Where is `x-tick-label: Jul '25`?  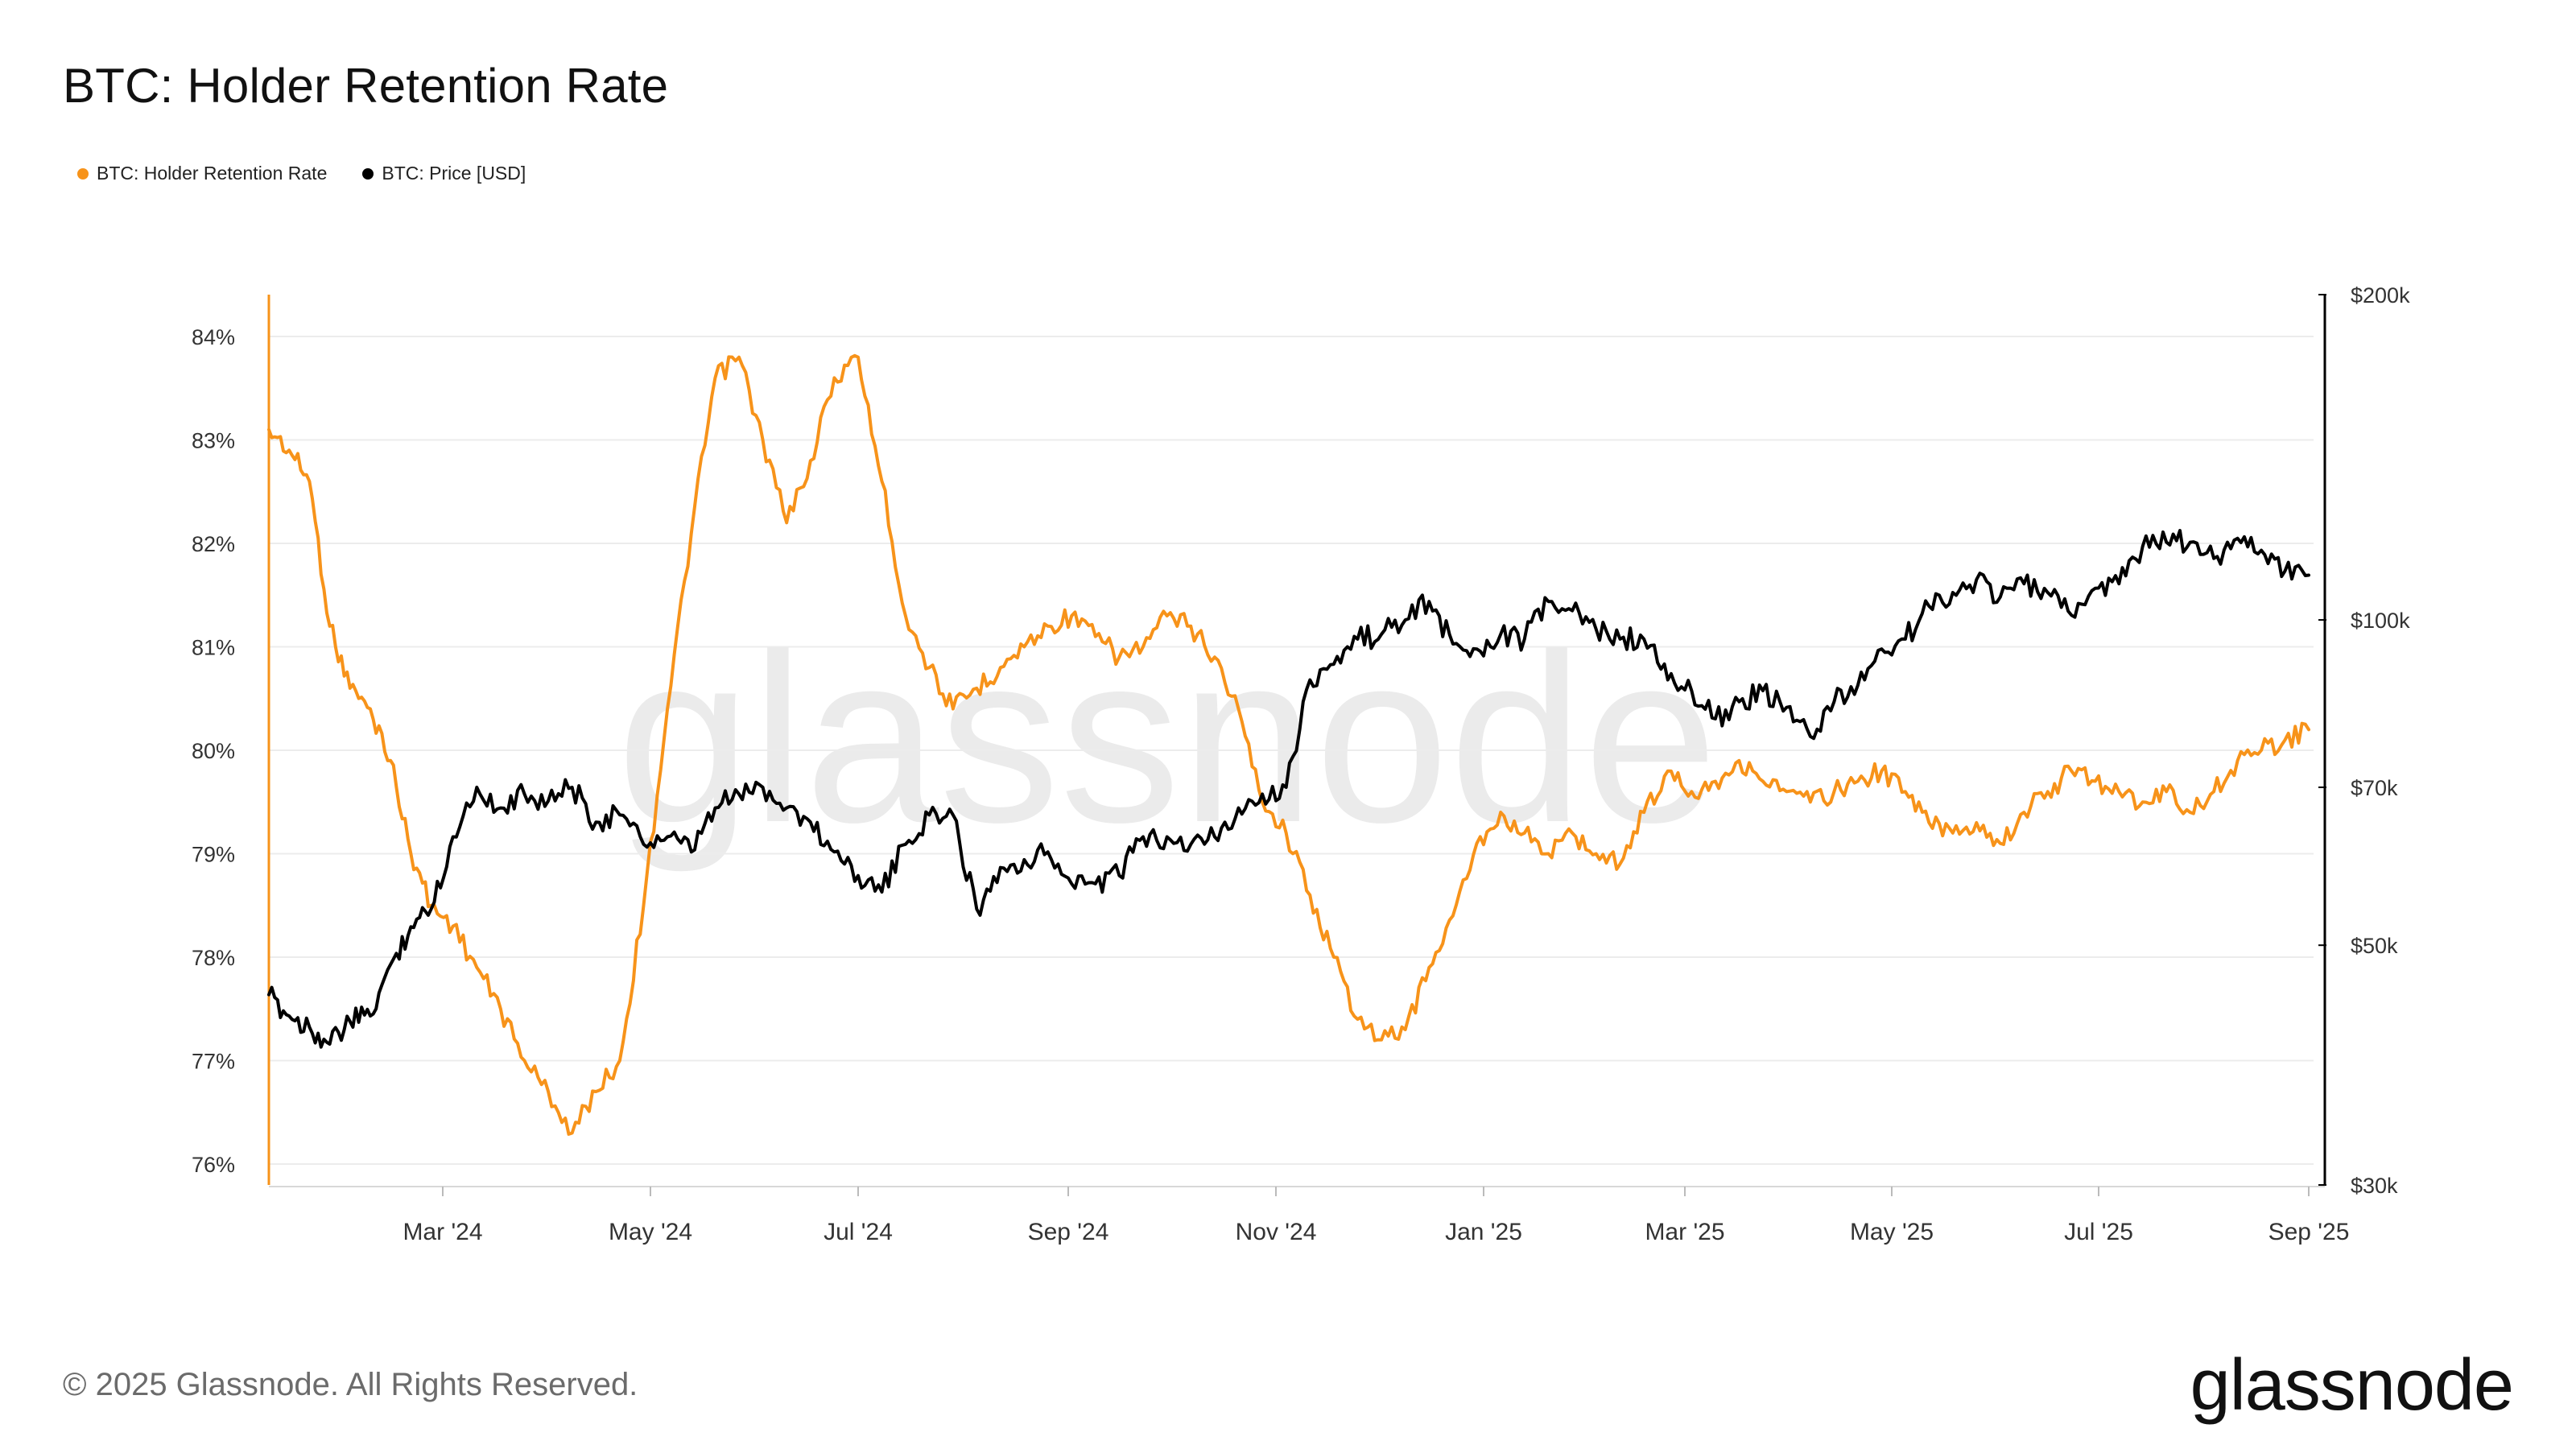 x-tick-label: Jul '25 is located at coordinates (2098, 1232).